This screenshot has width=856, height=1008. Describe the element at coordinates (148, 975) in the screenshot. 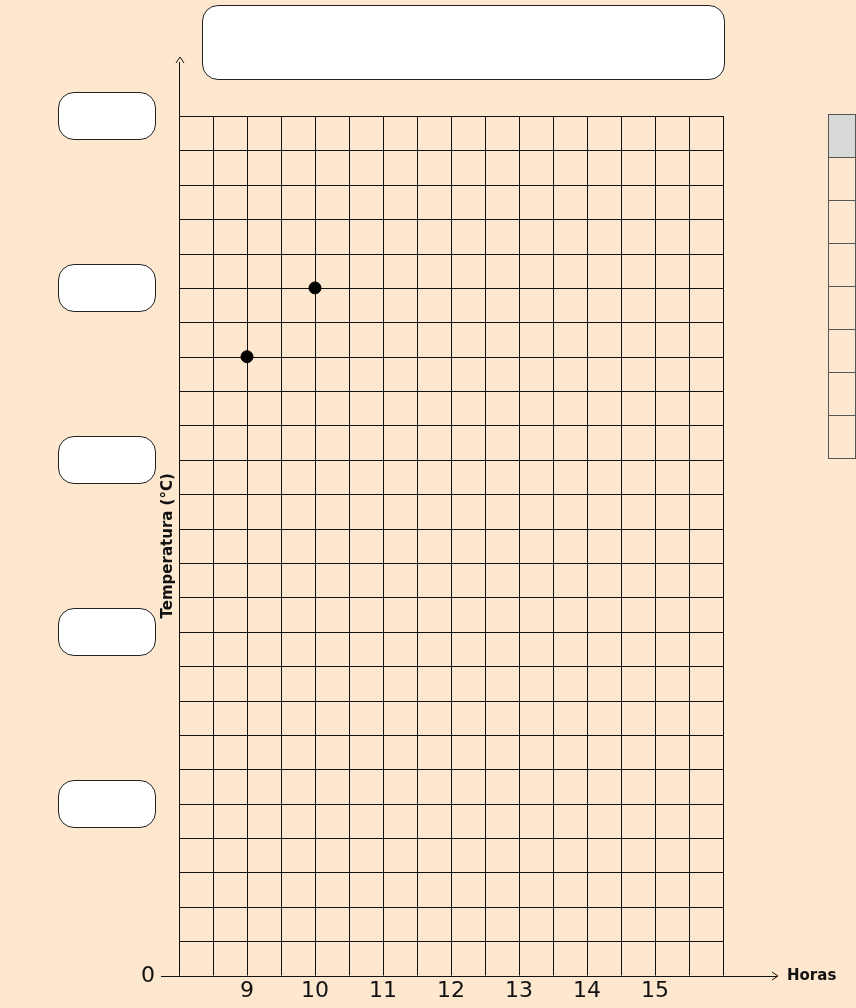

I see `text: 0` at that location.